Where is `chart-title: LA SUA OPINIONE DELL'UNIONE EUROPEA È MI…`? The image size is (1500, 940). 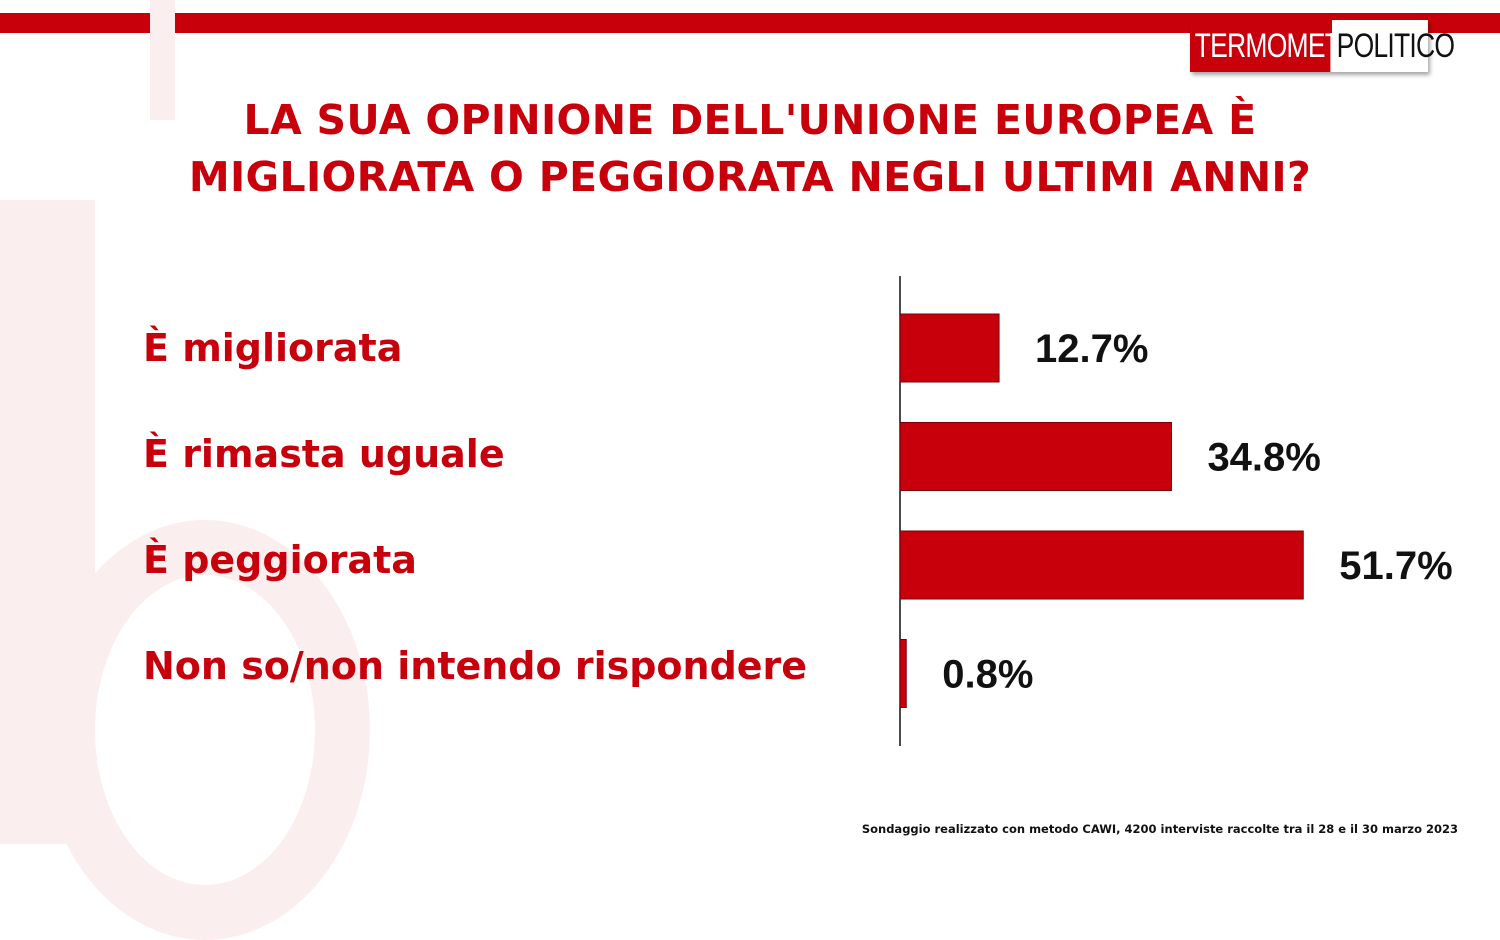
chart-title: LA SUA OPINIONE DELL'UNIONE EUROPEA È MI… is located at coordinates (750, 149).